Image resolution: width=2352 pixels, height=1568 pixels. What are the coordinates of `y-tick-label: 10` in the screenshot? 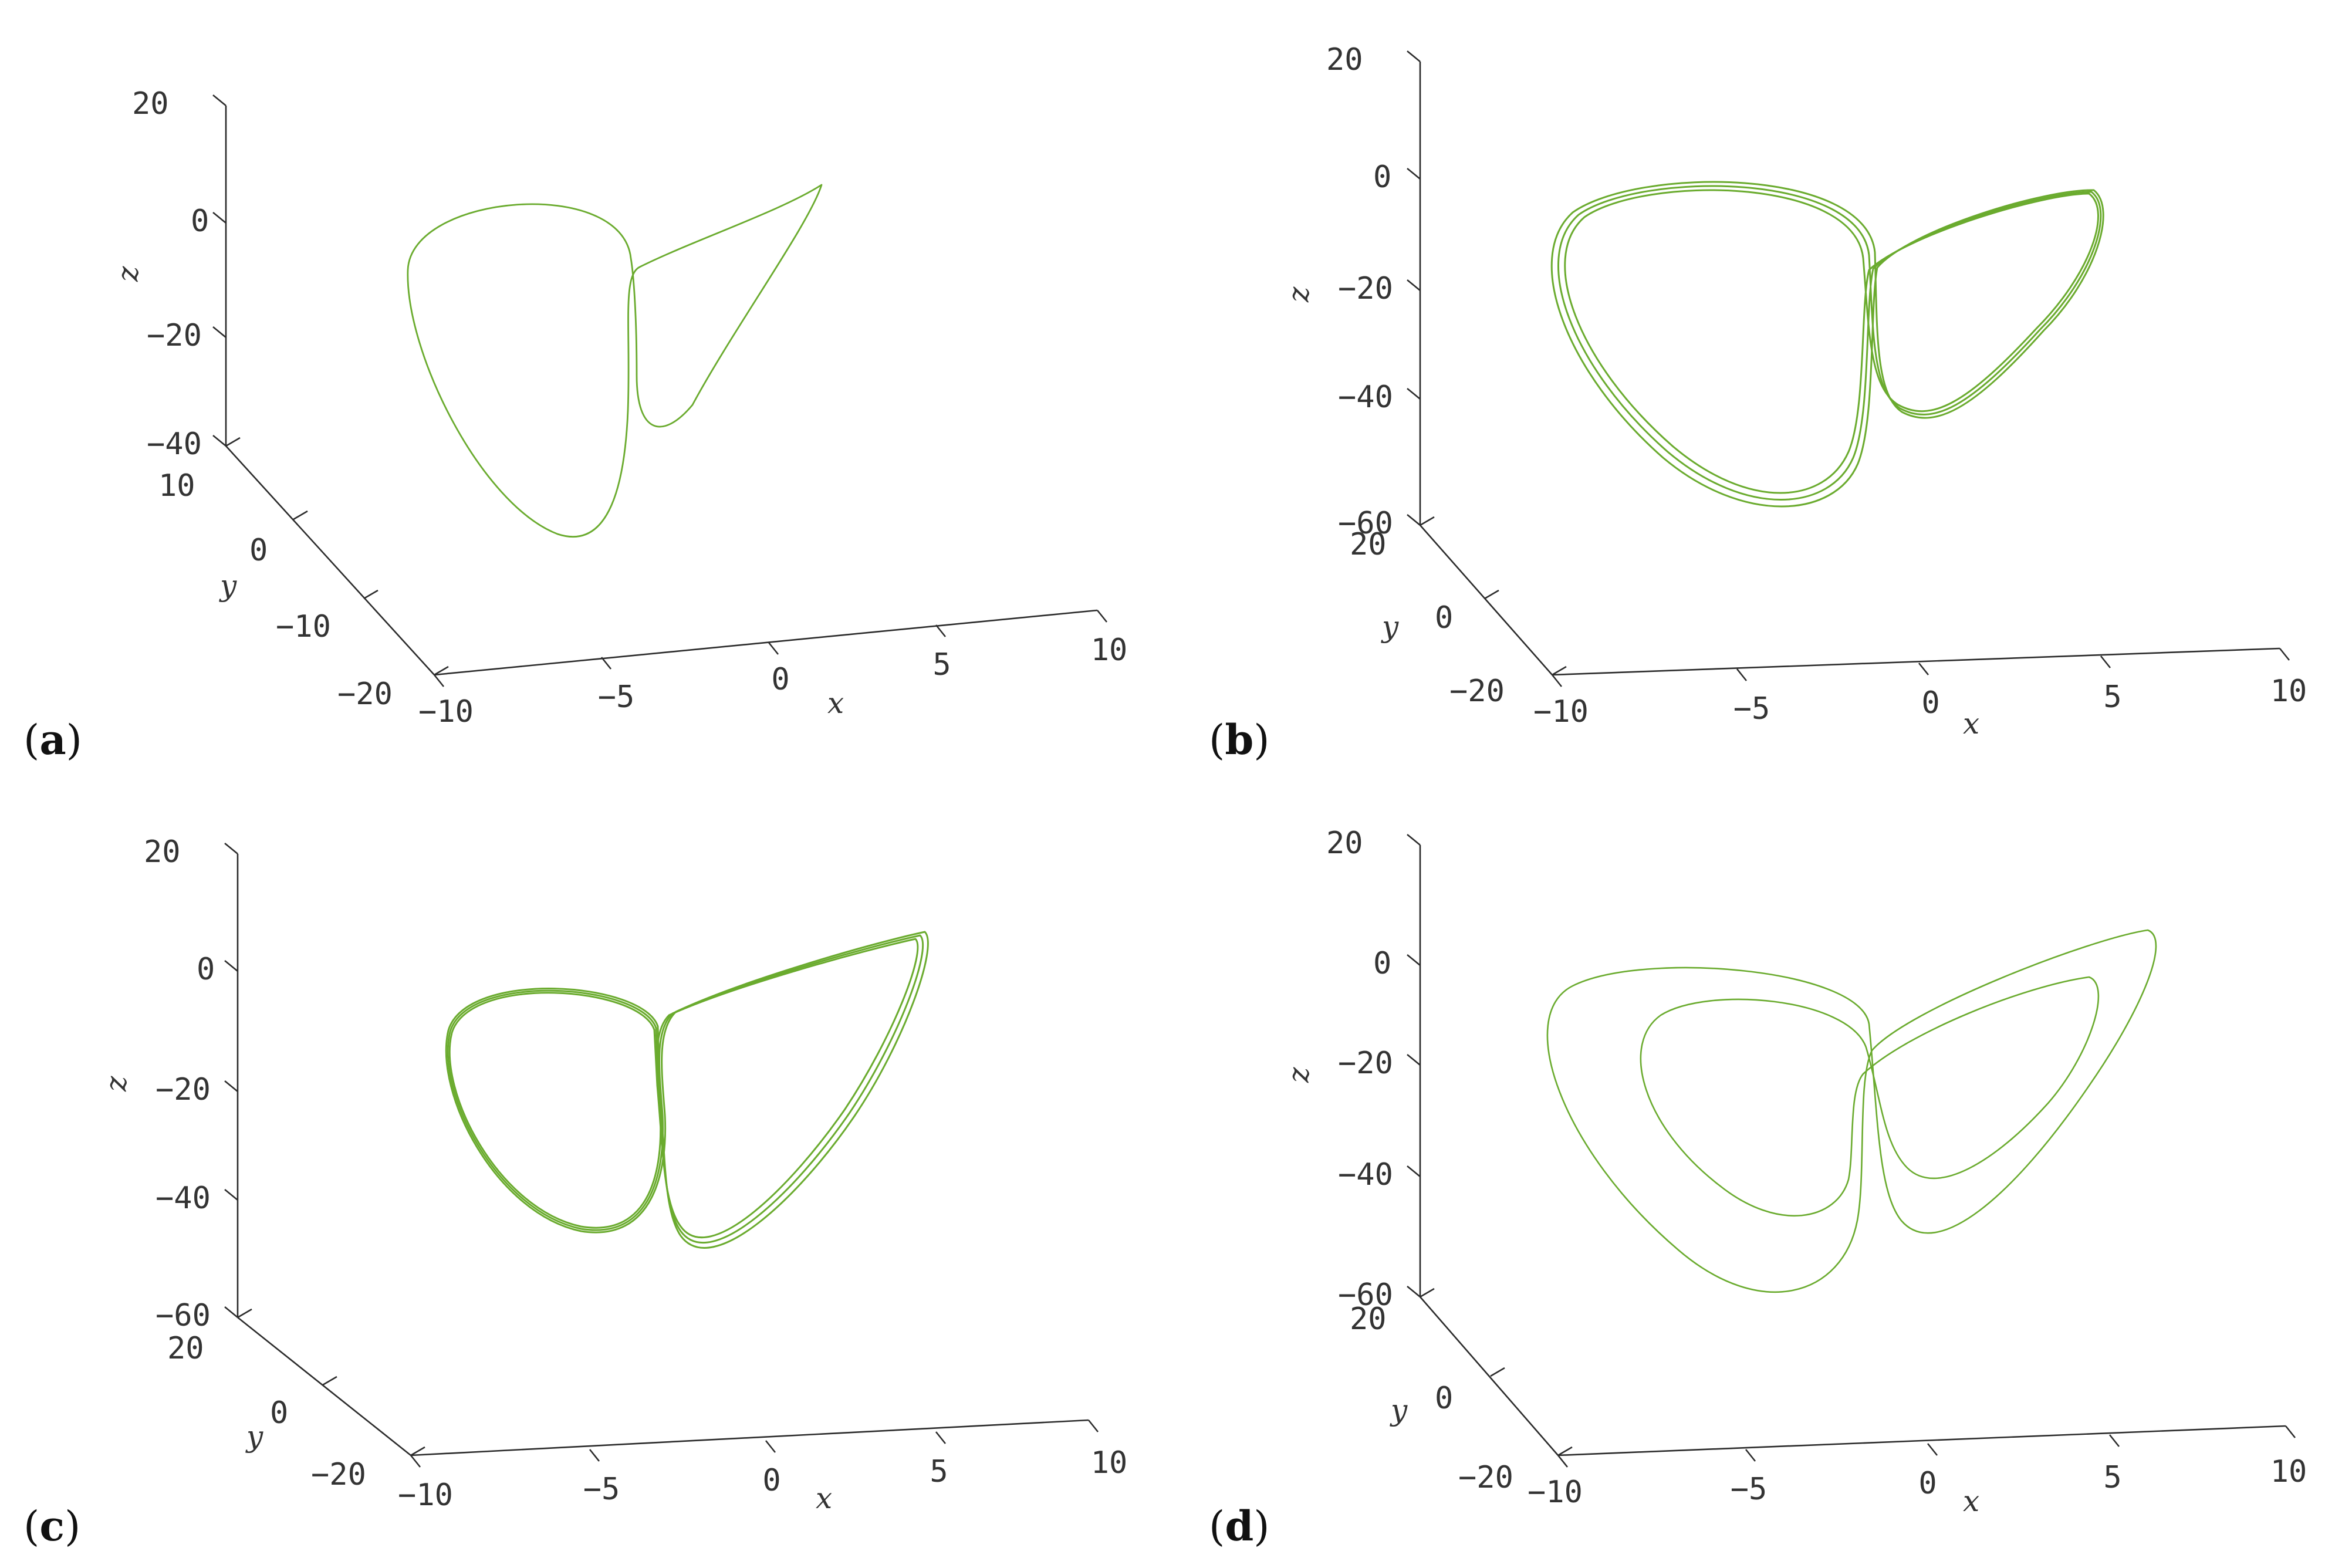 It's located at (176, 485).